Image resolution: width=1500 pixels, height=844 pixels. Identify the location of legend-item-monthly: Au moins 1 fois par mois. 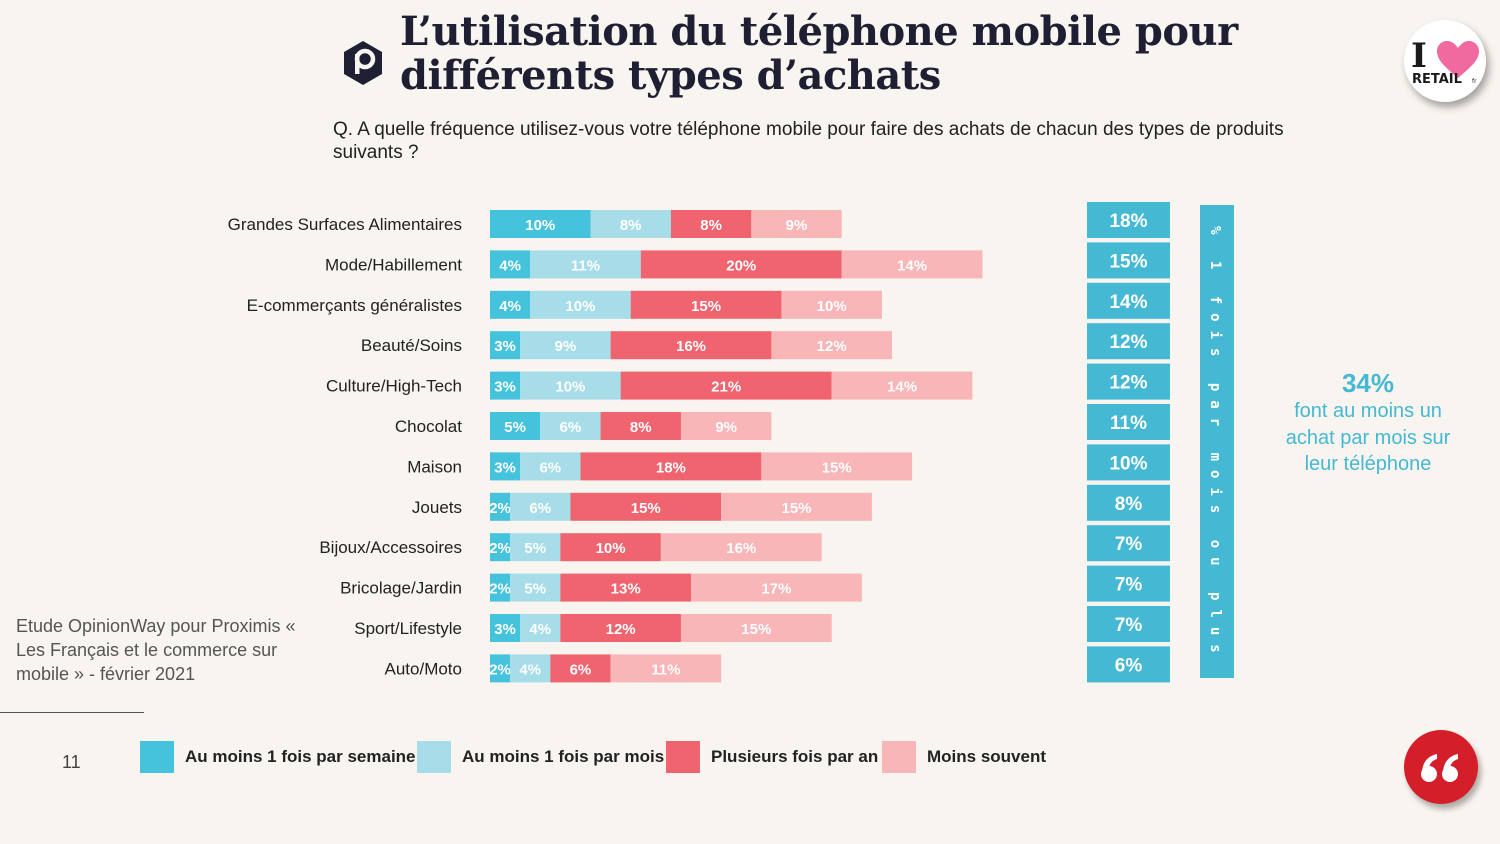
(540, 757).